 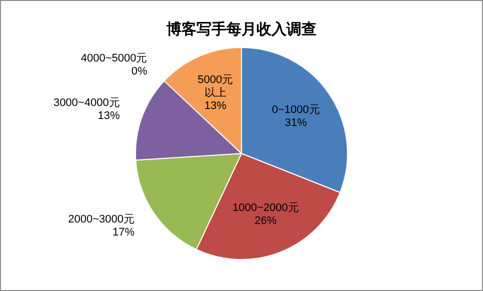 I want to click on slice-label: 2000~3000元, so click(x=101, y=220).